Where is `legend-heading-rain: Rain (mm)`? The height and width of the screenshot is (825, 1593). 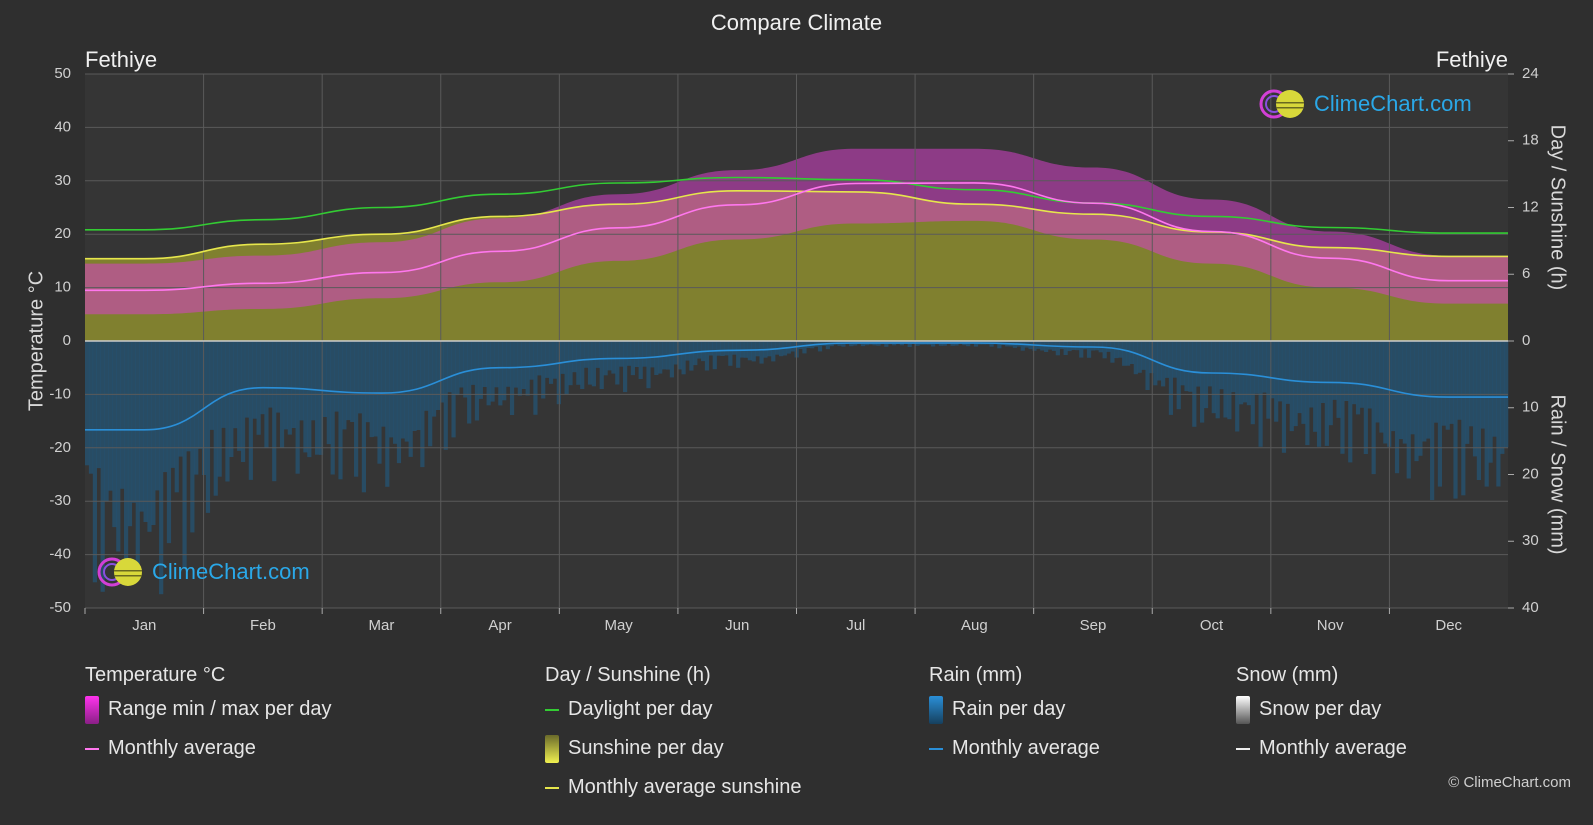 legend-heading-rain: Rain (mm) is located at coordinates (976, 675).